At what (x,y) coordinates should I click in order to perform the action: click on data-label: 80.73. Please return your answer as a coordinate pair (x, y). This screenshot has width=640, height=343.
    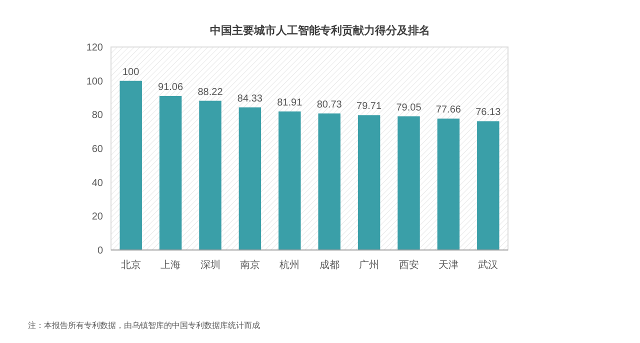
    Looking at the image, I should click on (329, 104).